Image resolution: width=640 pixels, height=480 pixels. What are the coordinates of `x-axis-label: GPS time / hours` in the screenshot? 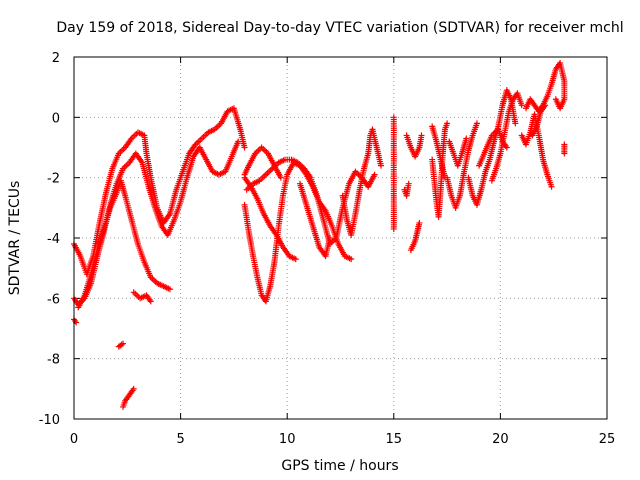 It's located at (339, 466).